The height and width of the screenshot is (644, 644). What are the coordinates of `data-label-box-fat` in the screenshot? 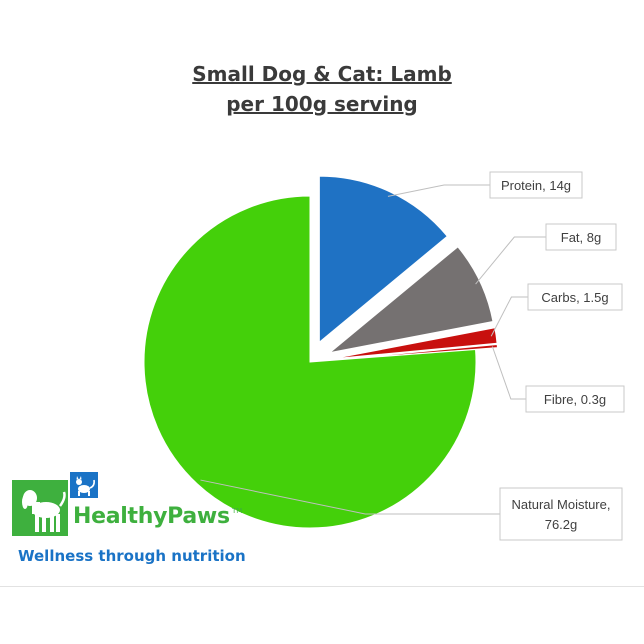 It's located at (581, 237).